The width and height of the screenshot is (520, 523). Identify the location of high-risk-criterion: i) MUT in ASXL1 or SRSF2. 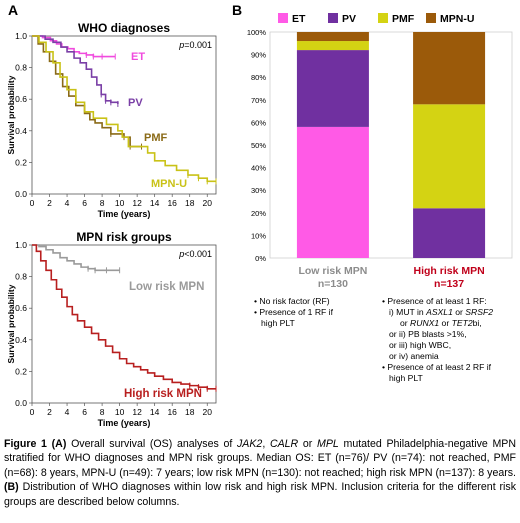
(441, 312).